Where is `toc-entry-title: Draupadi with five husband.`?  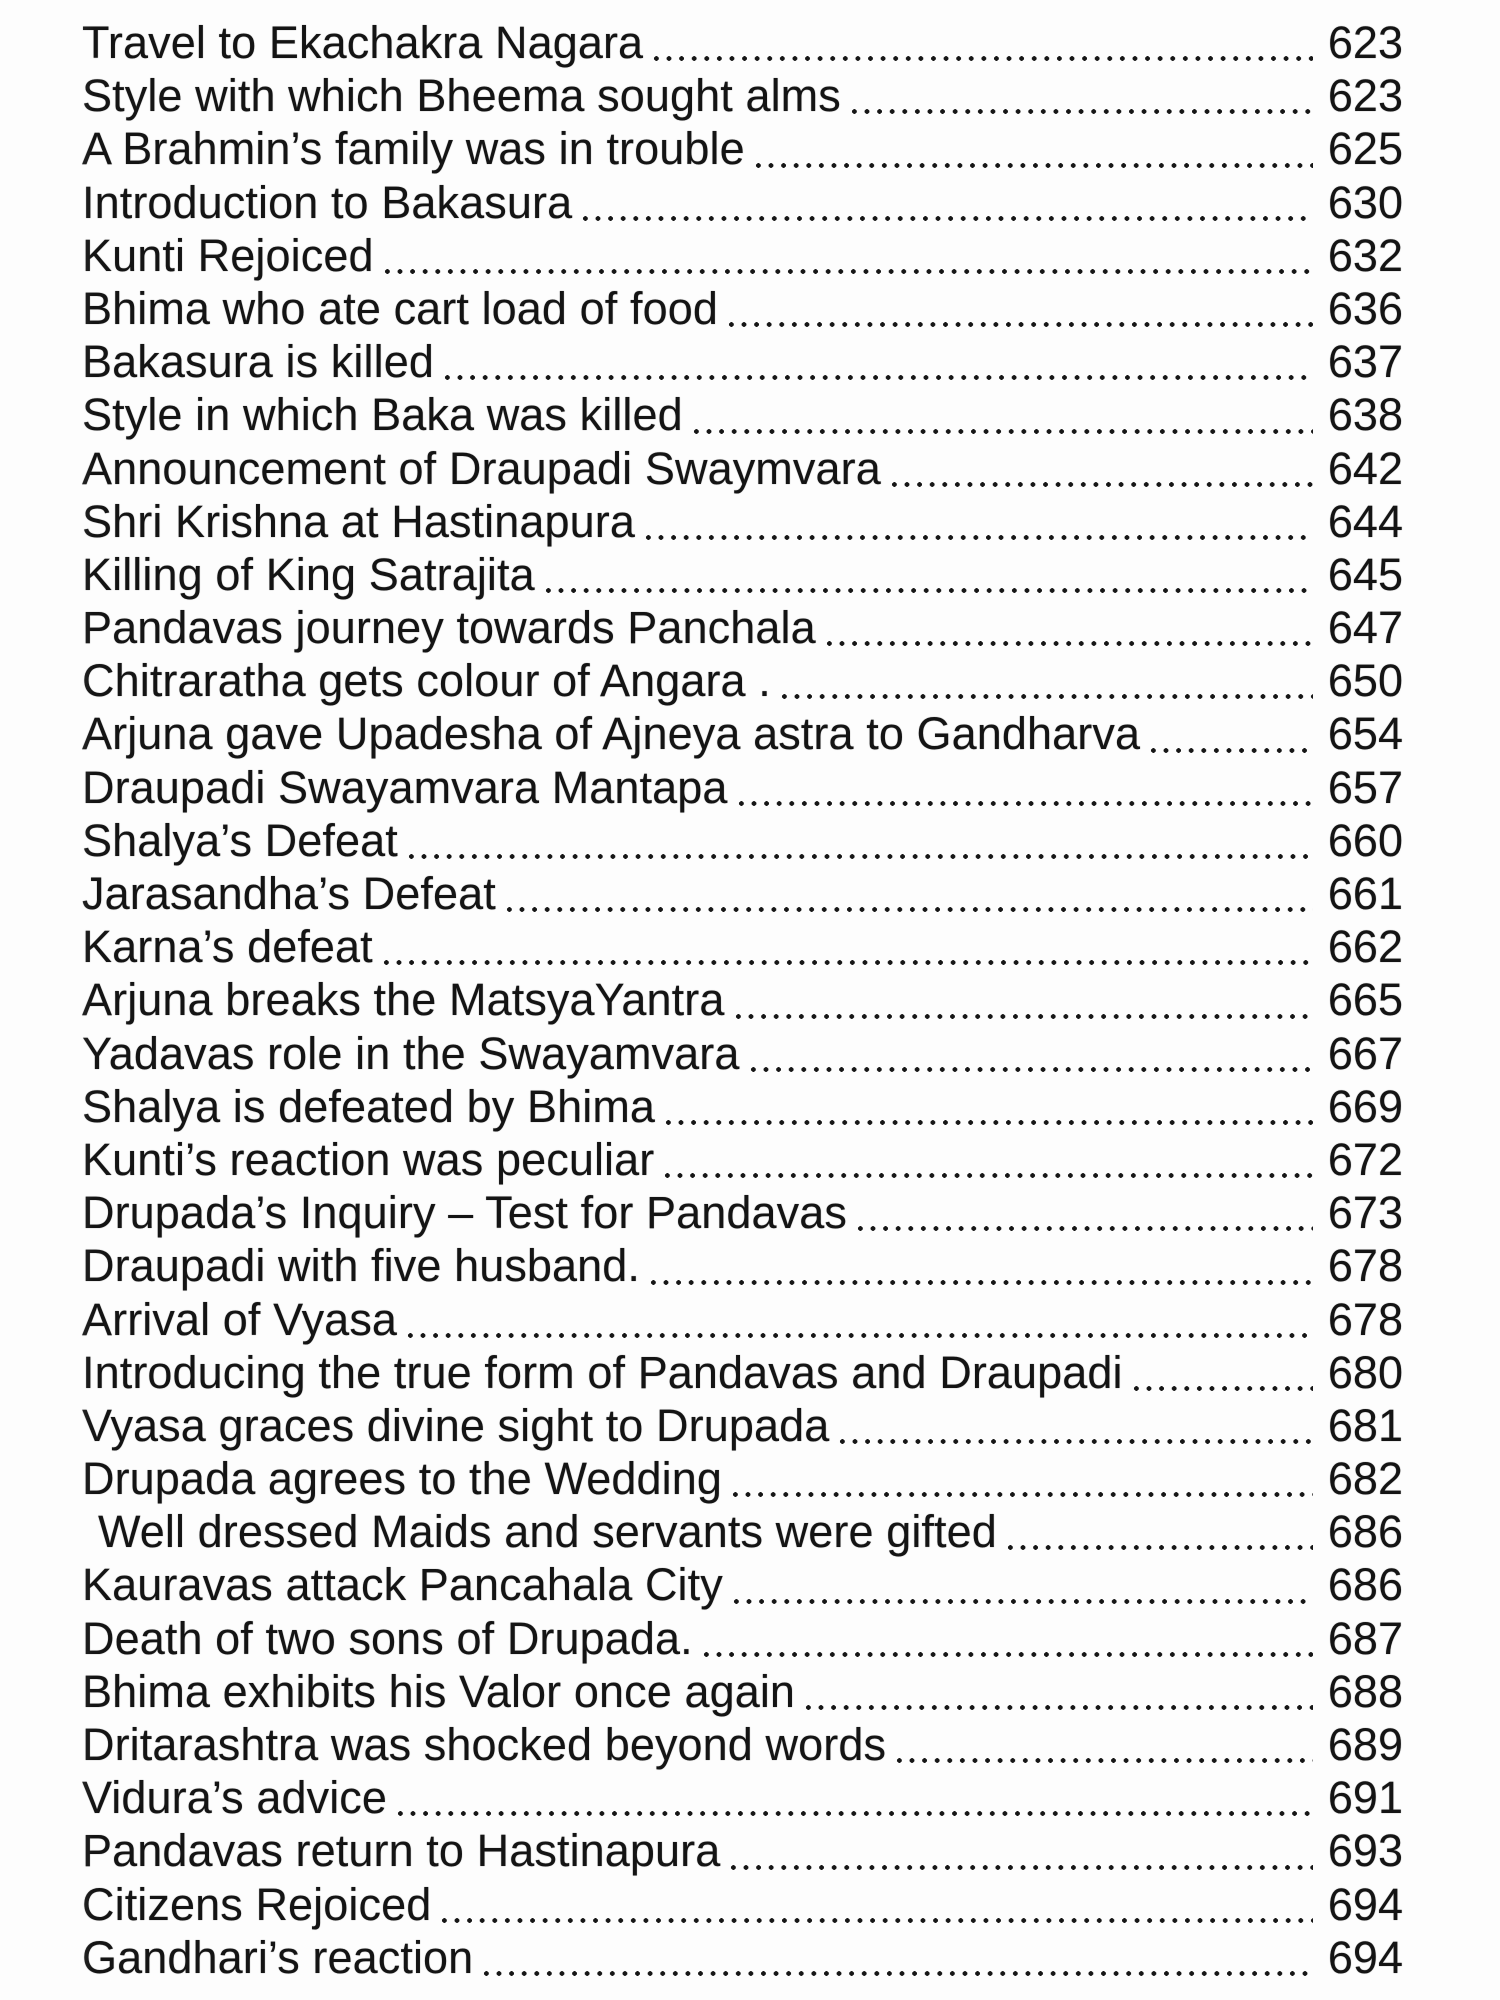 toc-entry-title: Draupadi with five husband. is located at coordinates (361, 1266).